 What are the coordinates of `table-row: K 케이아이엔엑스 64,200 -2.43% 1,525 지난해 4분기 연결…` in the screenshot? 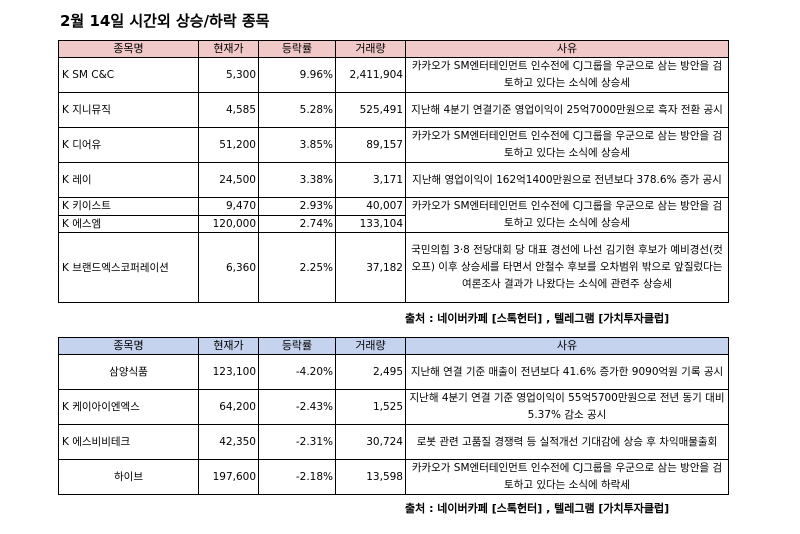 It's located at (393, 407).